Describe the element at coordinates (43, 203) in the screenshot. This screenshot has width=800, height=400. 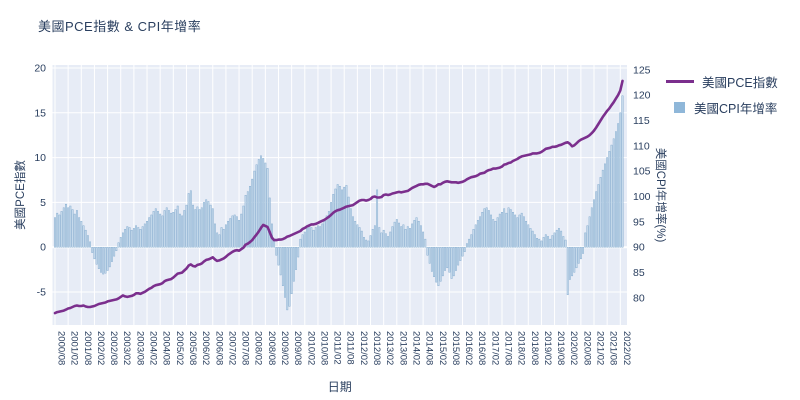
I see `y-left-tick-label: 5` at that location.